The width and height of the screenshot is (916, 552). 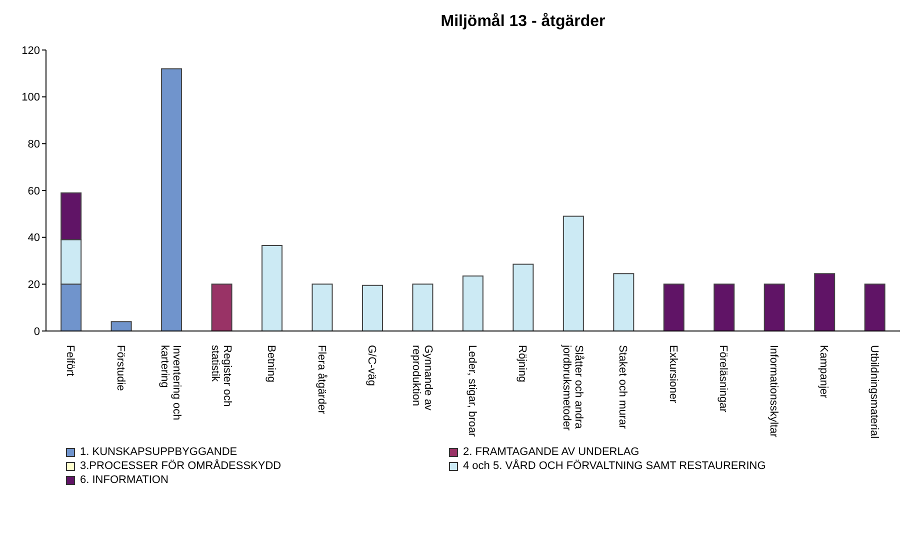 I want to click on x-tick-label: Utbildningsmaterial, so click(x=874, y=392).